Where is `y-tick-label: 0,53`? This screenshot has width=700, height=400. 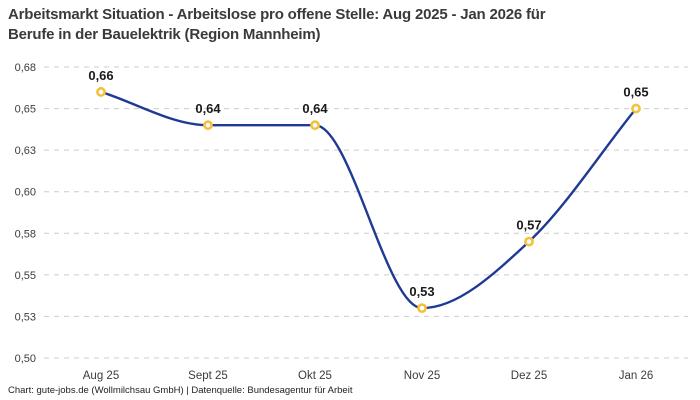
y-tick-label: 0,53 is located at coordinates (25, 317).